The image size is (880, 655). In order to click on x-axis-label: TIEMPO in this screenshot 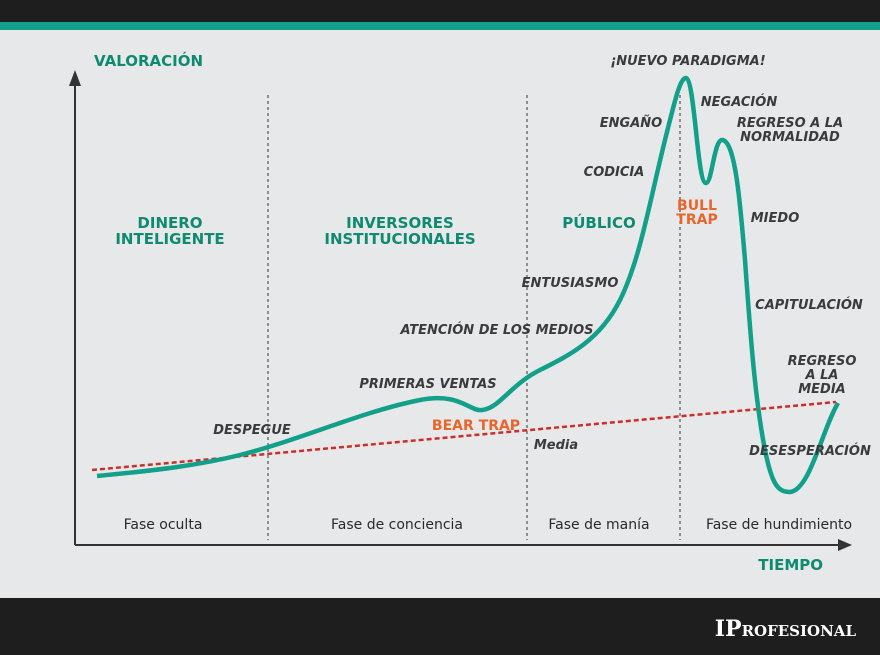, I will do `click(790, 565)`.